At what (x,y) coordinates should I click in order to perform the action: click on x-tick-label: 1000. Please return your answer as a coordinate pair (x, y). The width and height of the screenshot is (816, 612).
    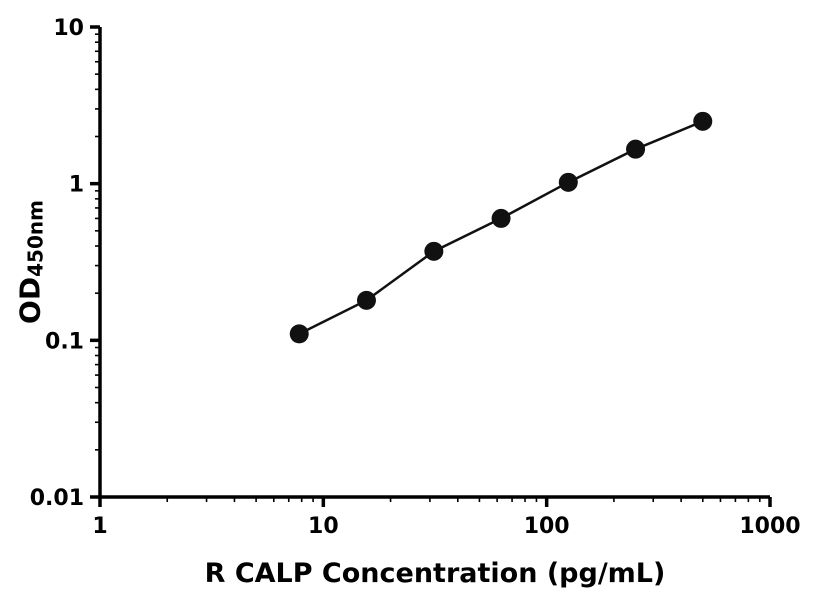
    Looking at the image, I should click on (769, 526).